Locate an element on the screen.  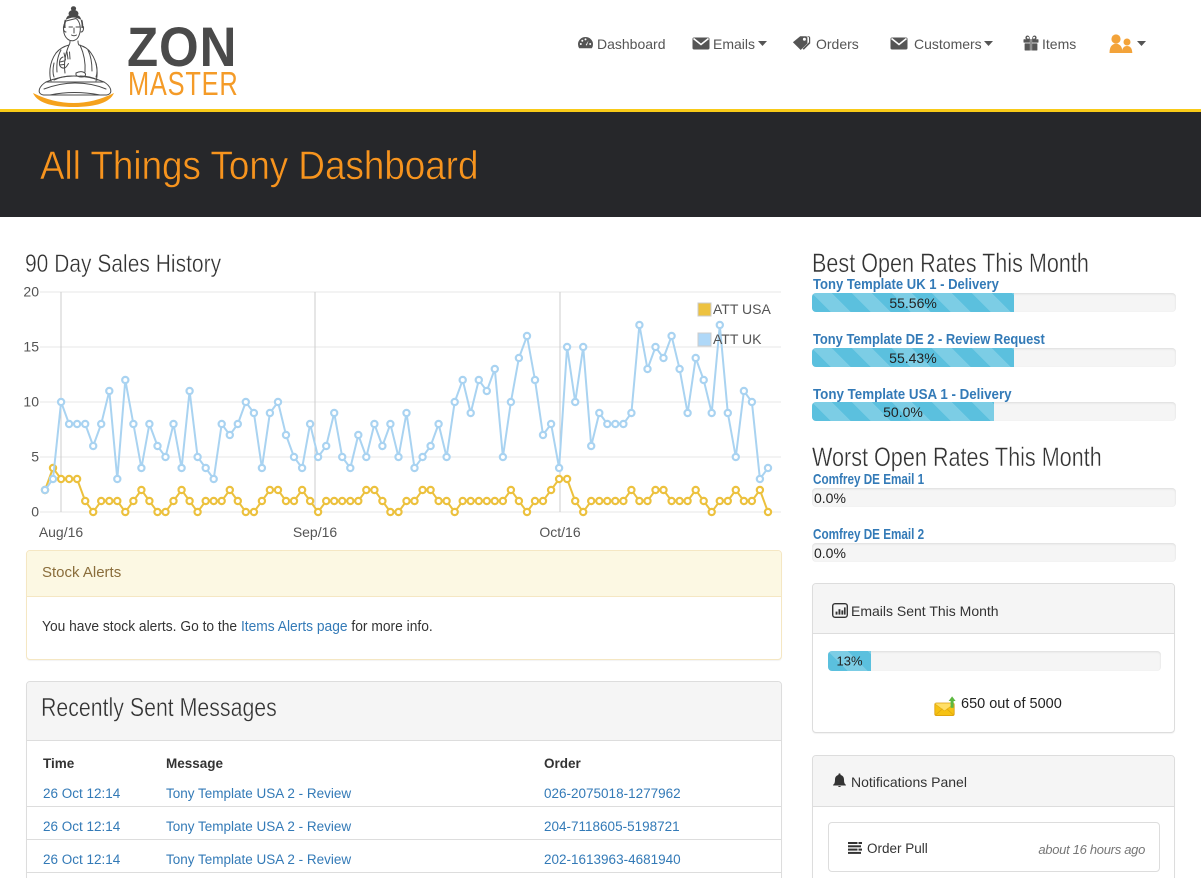
svg-text: 20 is located at coordinates (31, 292).